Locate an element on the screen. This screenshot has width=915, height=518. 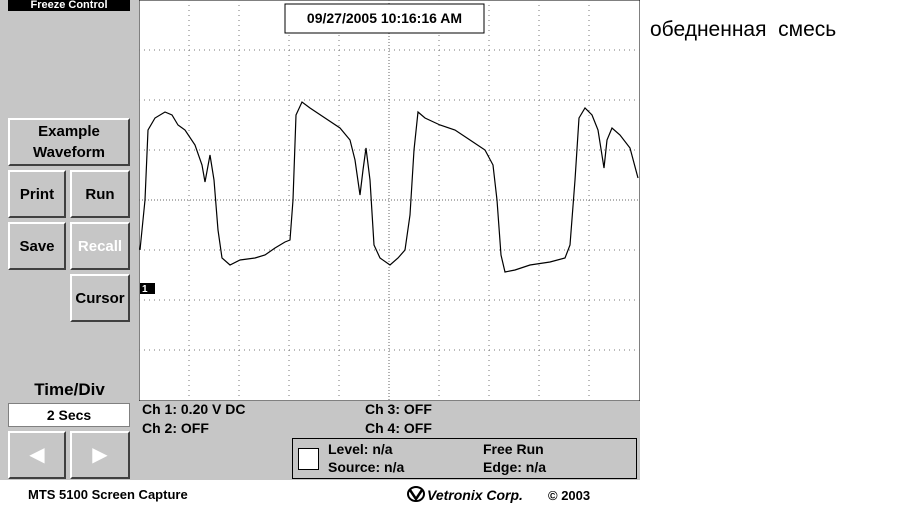
right-arrow-button: ▶ is located at coordinates (100, 455).